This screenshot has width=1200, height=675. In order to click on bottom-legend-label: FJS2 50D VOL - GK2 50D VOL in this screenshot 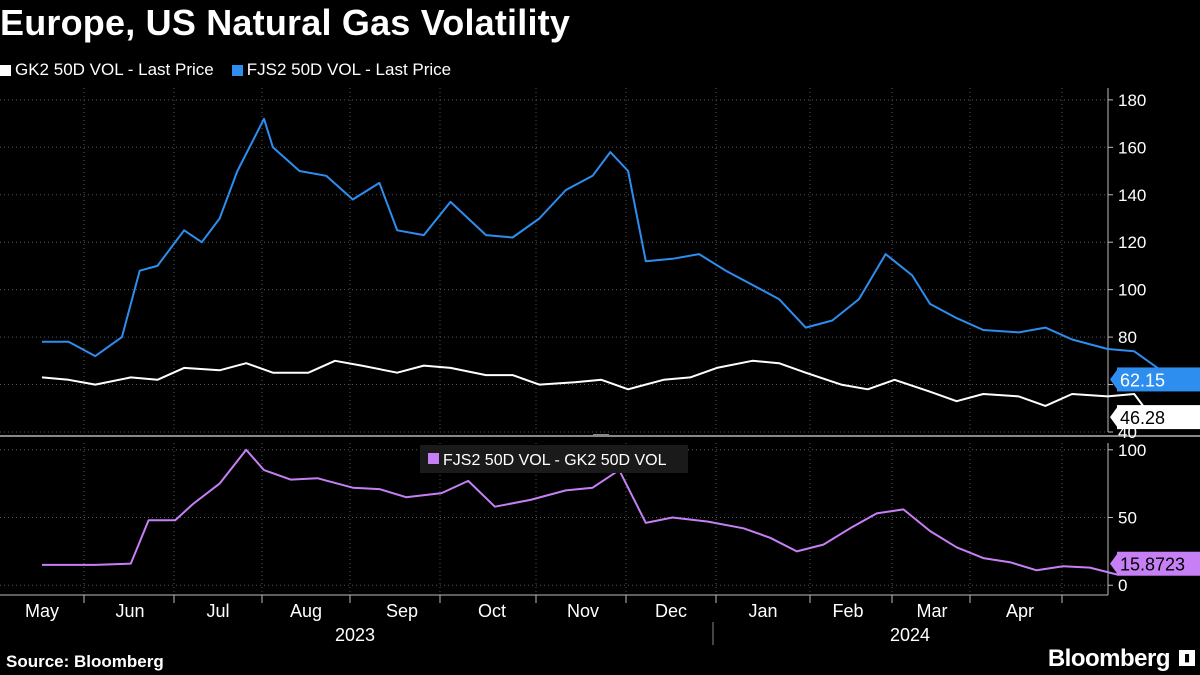, I will do `click(555, 460)`.